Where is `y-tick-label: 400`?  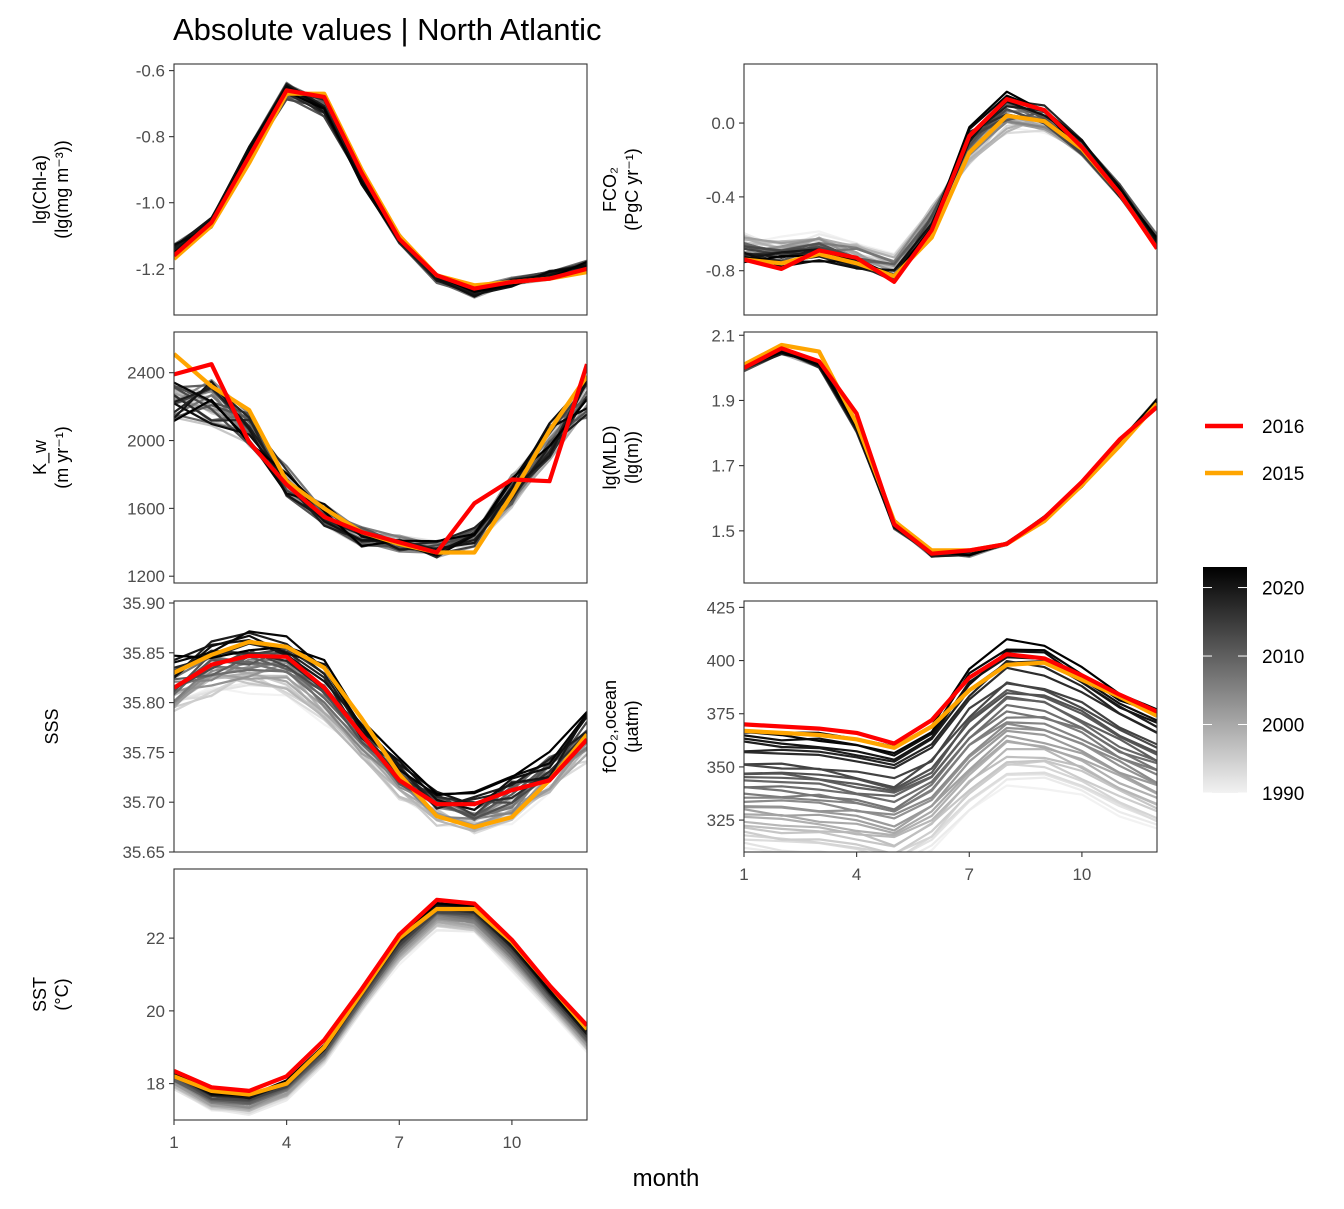
y-tick-label: 400 is located at coordinates (721, 661).